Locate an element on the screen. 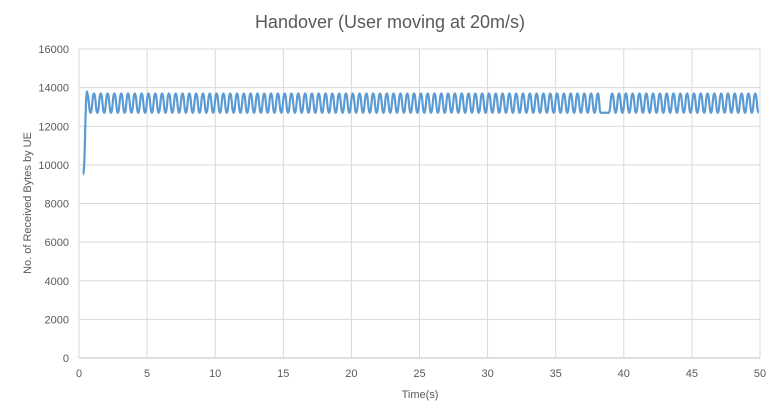 This screenshot has height=410, width=780. x-tick-label: 5 is located at coordinates (147, 374).